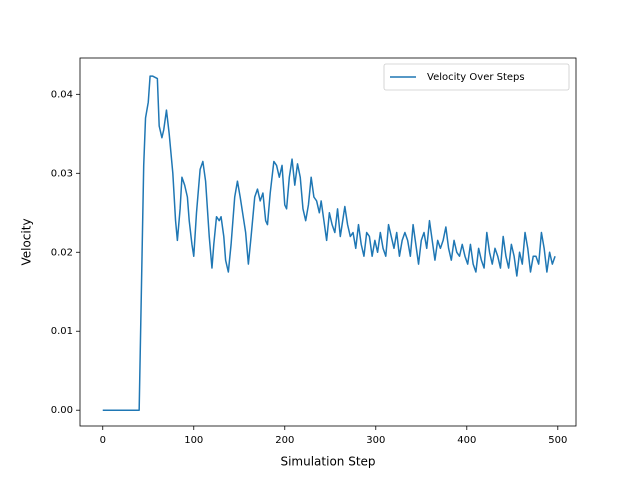 The height and width of the screenshot is (480, 640). I want to click on y-tick-label: 0.01, so click(62, 331).